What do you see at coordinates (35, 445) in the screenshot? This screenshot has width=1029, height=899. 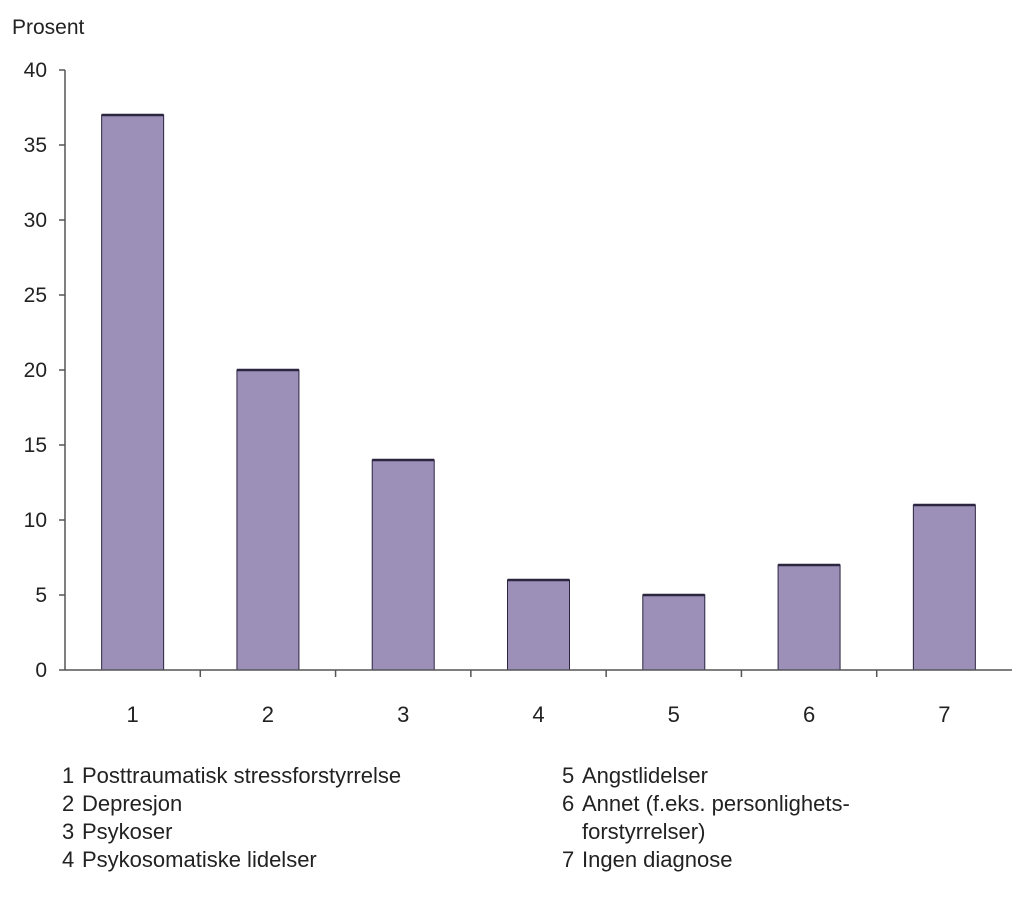 I see `y-tick-label: 15` at bounding box center [35, 445].